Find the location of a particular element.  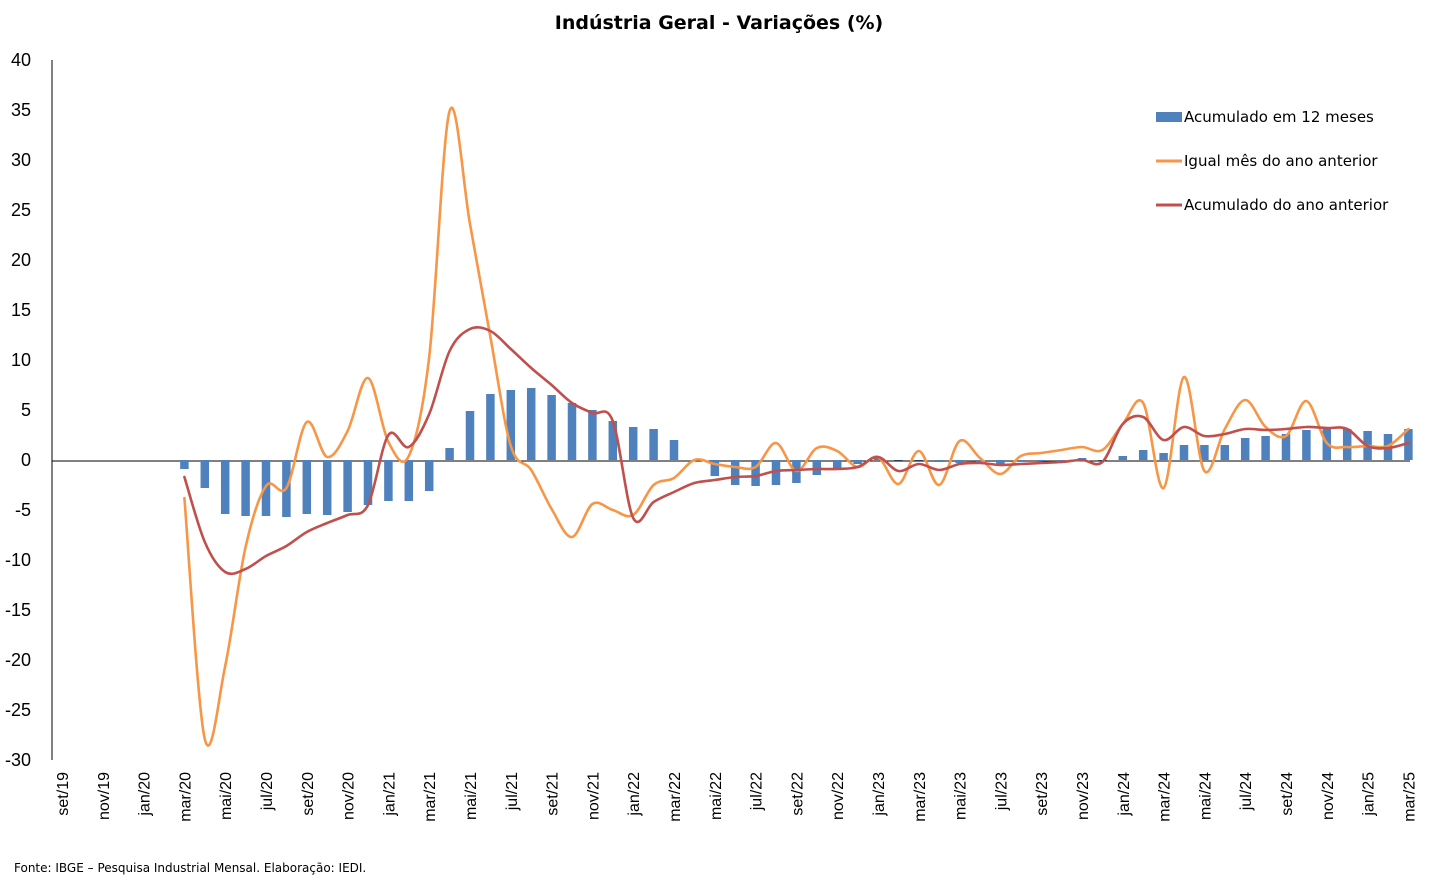

x-tick-label: jan/21 is located at coordinates (389, 794).